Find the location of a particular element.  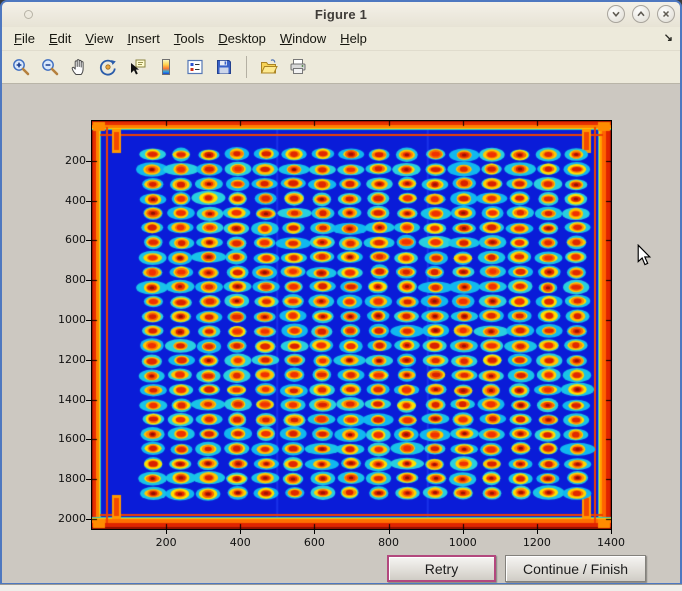

retry-button: Retry is located at coordinates (441, 568).